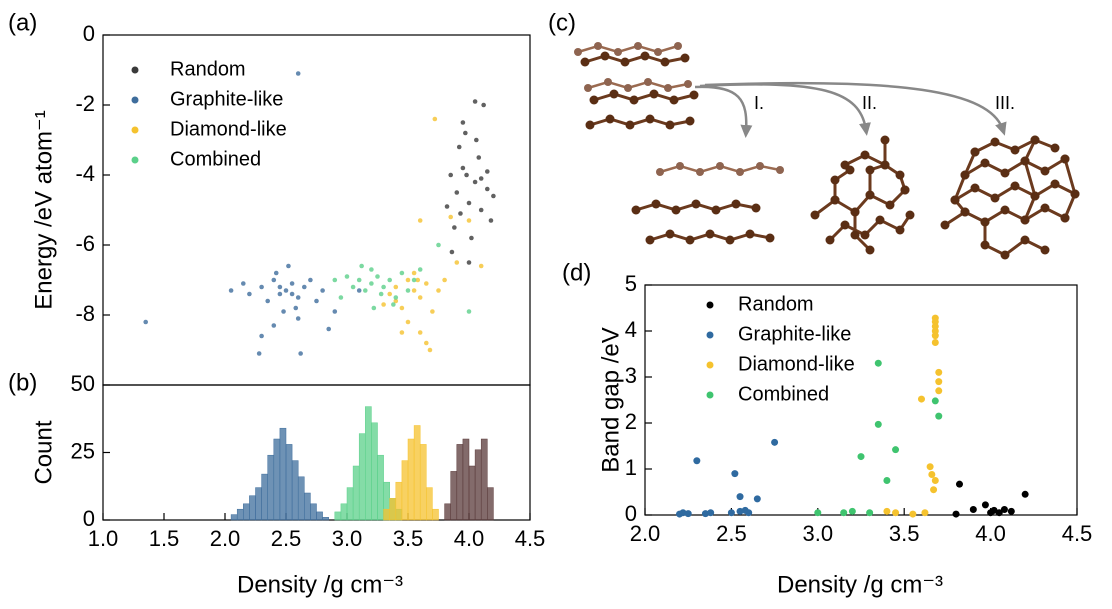 Image resolution: width=1112 pixels, height=609 pixels. Describe the element at coordinates (794, 334) in the screenshot. I see `legend-label: Graphite-like` at that location.